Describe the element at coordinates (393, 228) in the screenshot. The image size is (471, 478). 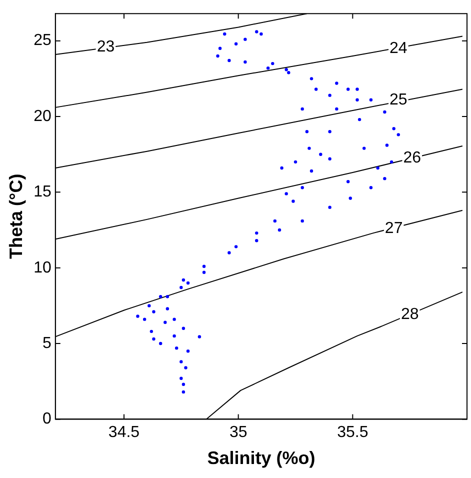
I see `annotation: 27` at that location.